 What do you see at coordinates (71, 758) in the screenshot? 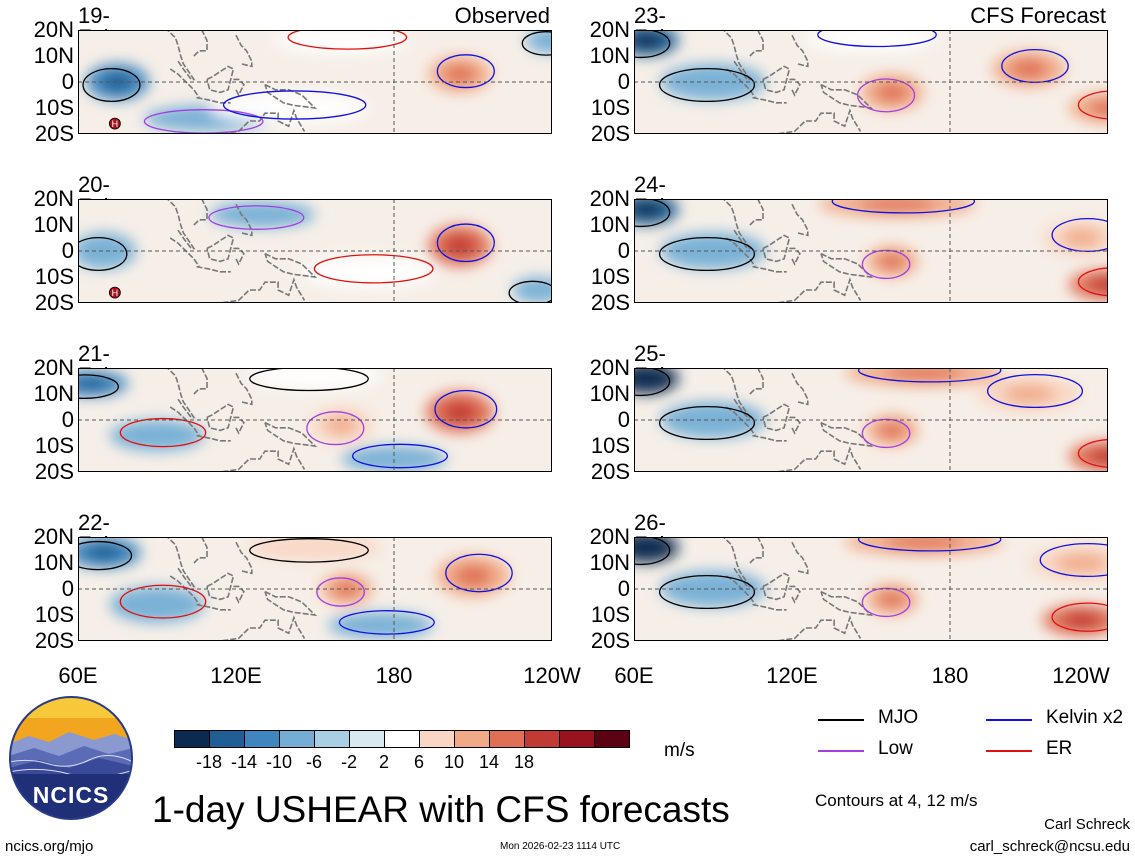
I see `ncics-logo: NCICS` at bounding box center [71, 758].